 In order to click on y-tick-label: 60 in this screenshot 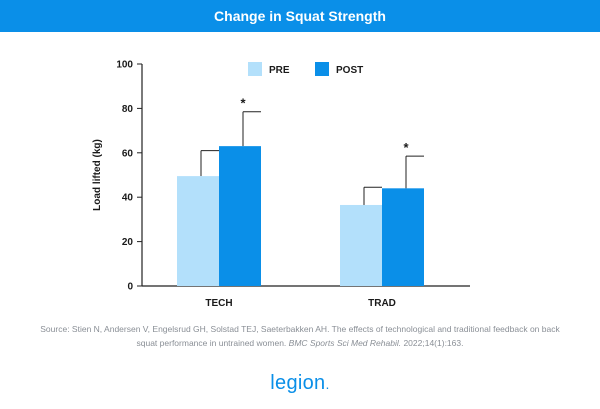, I will do `click(128, 153)`.